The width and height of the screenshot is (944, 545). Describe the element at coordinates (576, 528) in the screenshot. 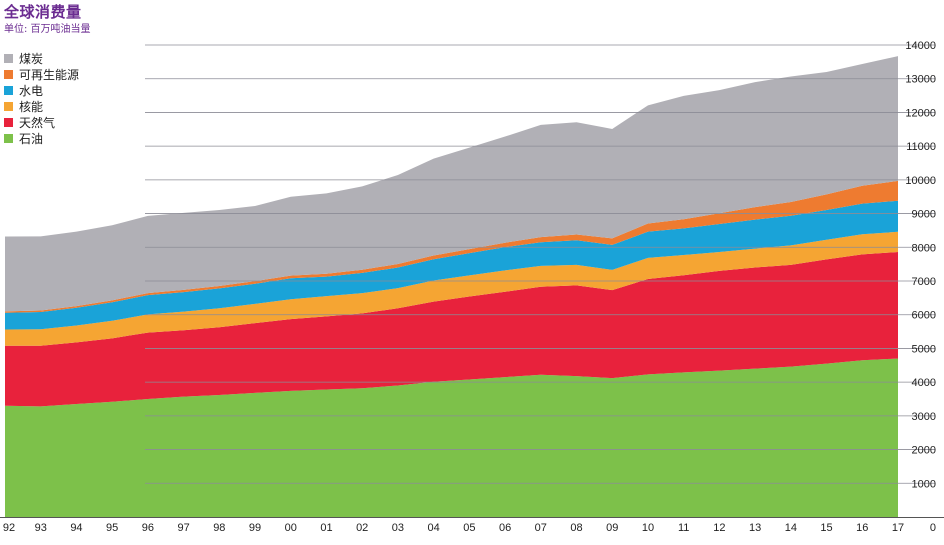

I see `x-tick-label-16: 08` at that location.